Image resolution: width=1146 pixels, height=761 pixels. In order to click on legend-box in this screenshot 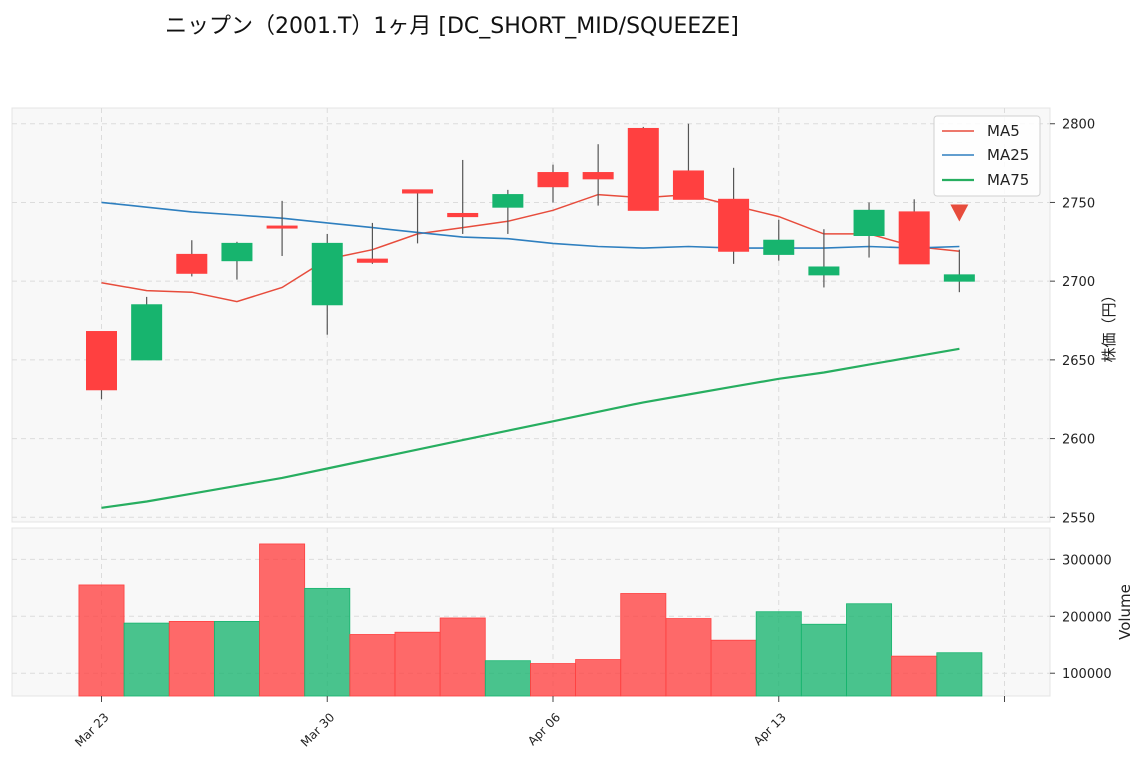, I will do `click(987, 156)`.